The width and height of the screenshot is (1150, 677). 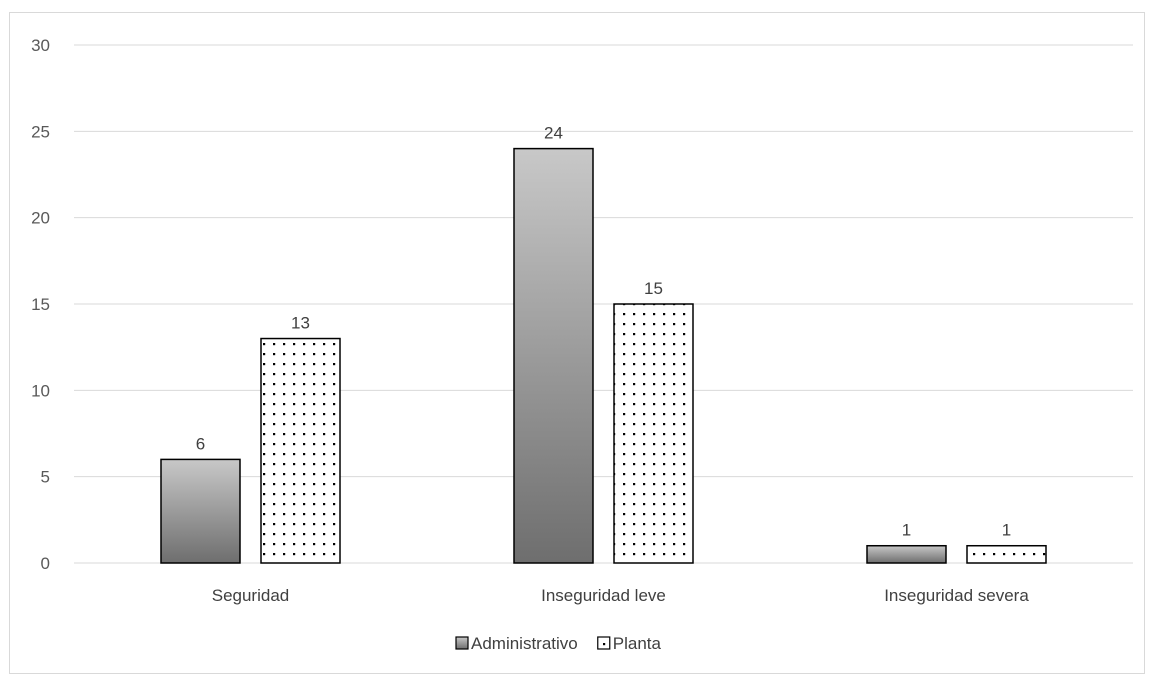 I want to click on data-label: 13, so click(x=300, y=323).